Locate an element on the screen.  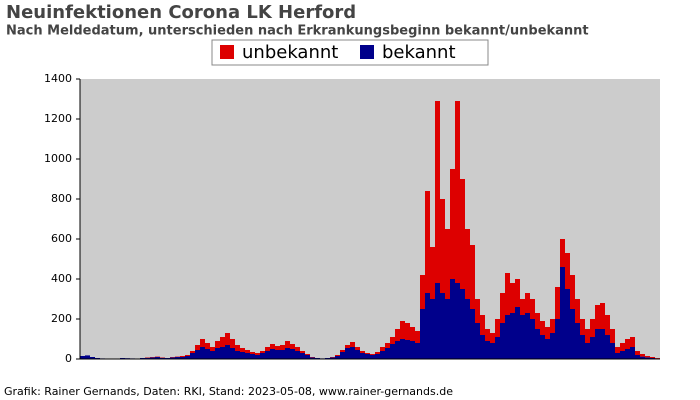
y-tick-label: 400 is located at coordinates (61, 278).